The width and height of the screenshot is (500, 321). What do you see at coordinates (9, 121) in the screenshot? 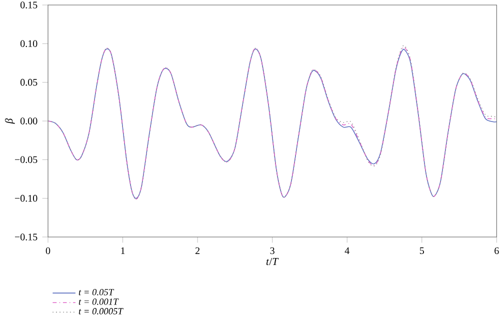
I see `y-axis-title: β` at bounding box center [9, 121].